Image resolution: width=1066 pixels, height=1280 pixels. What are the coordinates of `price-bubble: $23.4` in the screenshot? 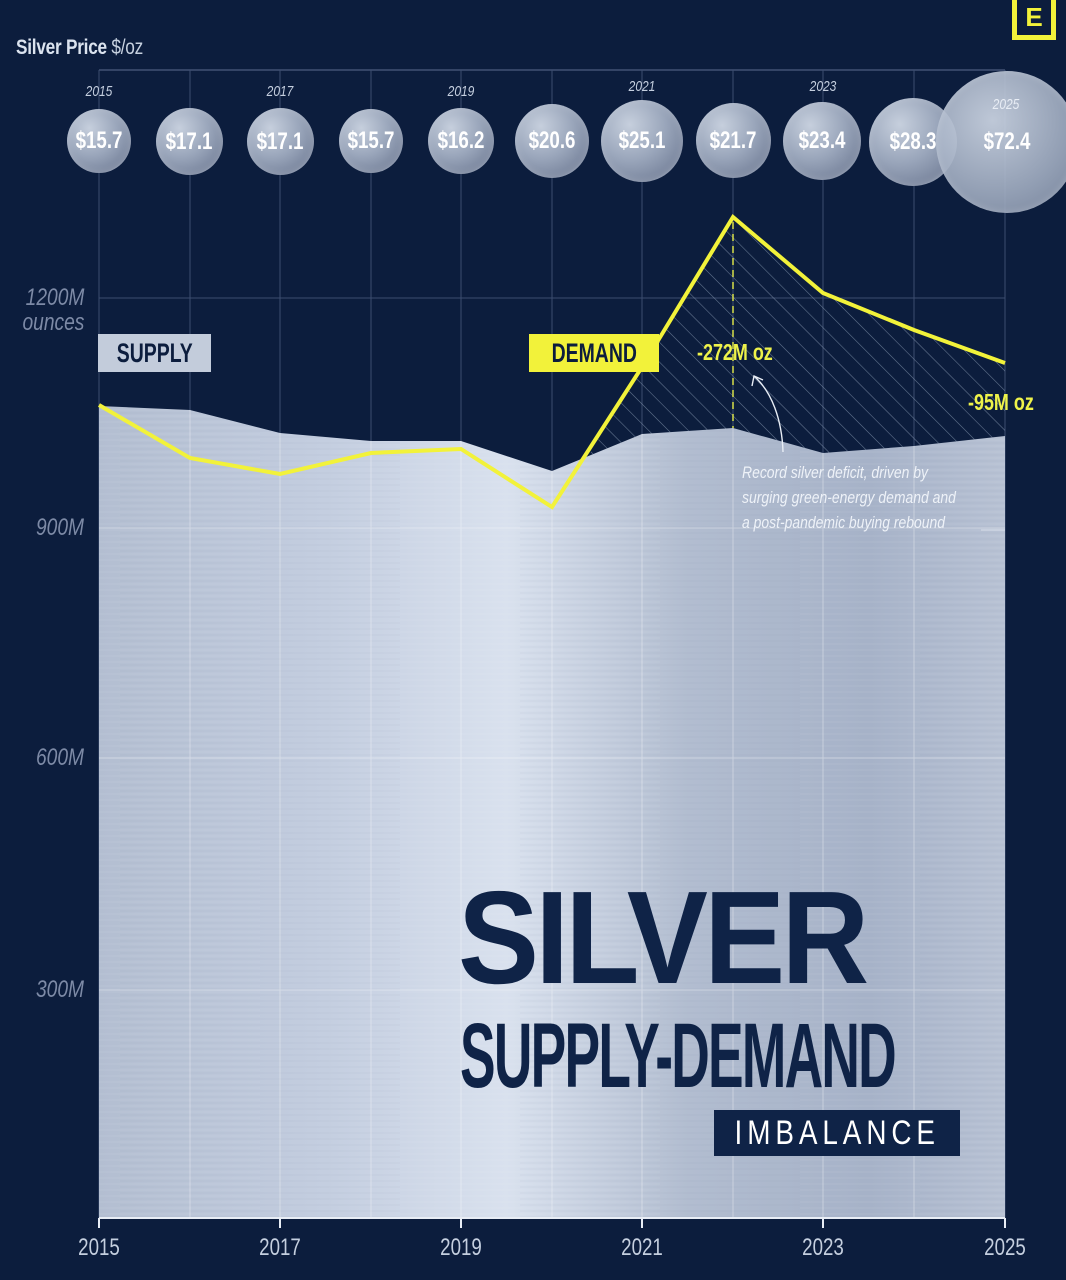 It's located at (822, 141).